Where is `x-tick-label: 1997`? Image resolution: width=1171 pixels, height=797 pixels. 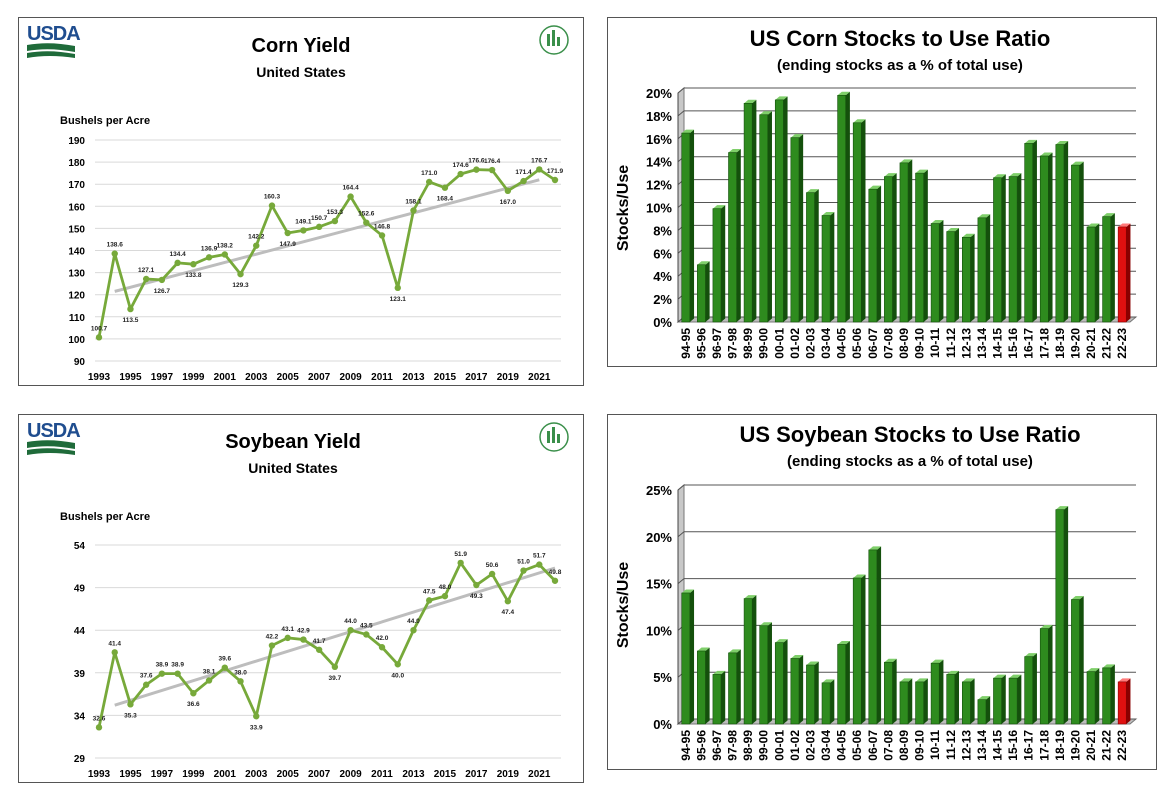
x-tick-label: 1997 is located at coordinates (162, 377).